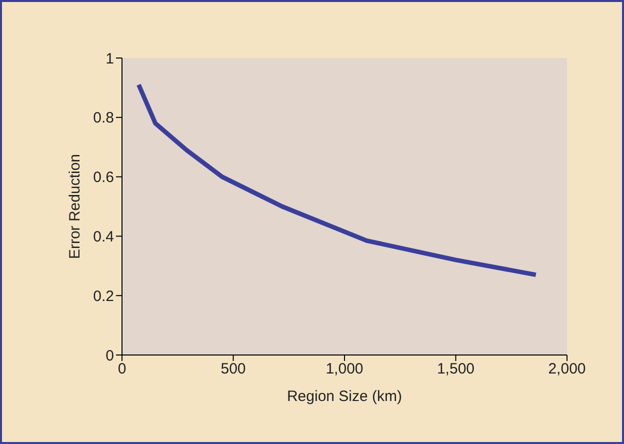 The image size is (624, 444). Describe the element at coordinates (345, 369) in the screenshot. I see `x-tick-label: 1,000` at that location.